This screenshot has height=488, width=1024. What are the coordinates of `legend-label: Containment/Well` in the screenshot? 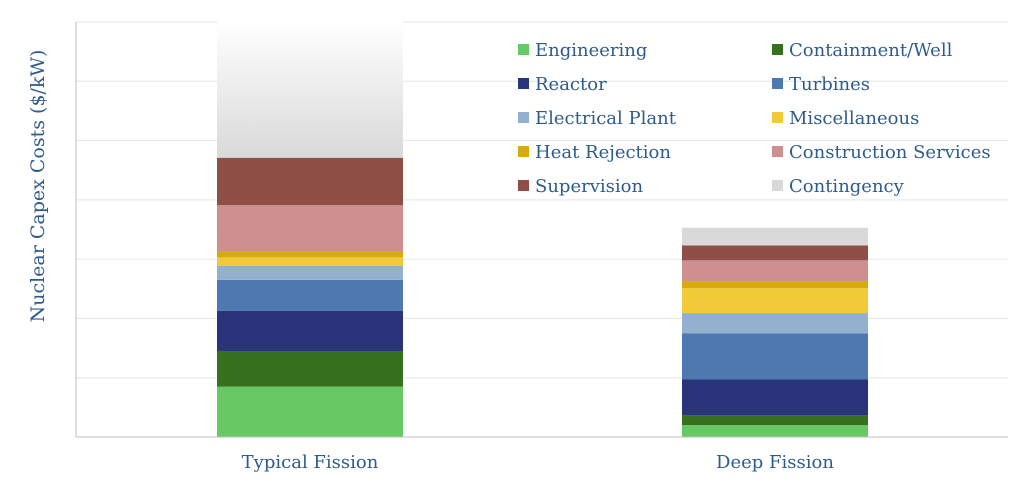 It's located at (871, 50).